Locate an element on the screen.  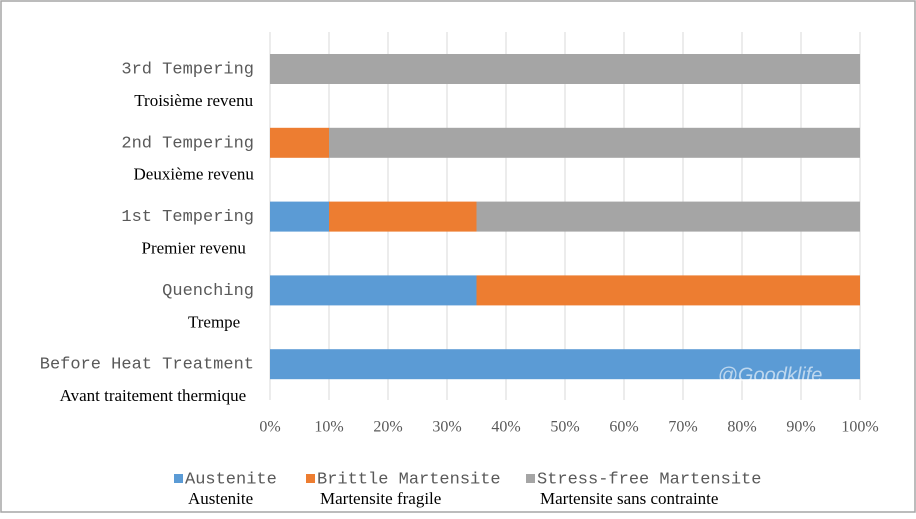
category-translation: Troisième revenu is located at coordinates (193, 100).